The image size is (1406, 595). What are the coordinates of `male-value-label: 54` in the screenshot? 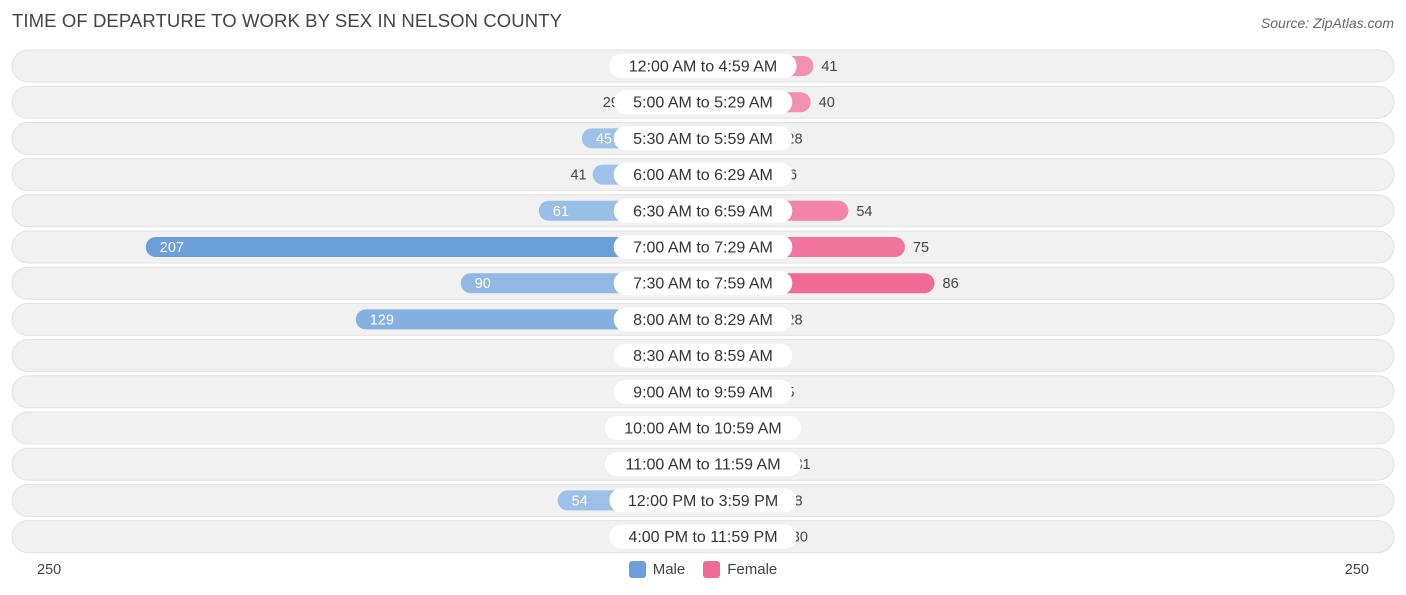 It's located at (580, 501).